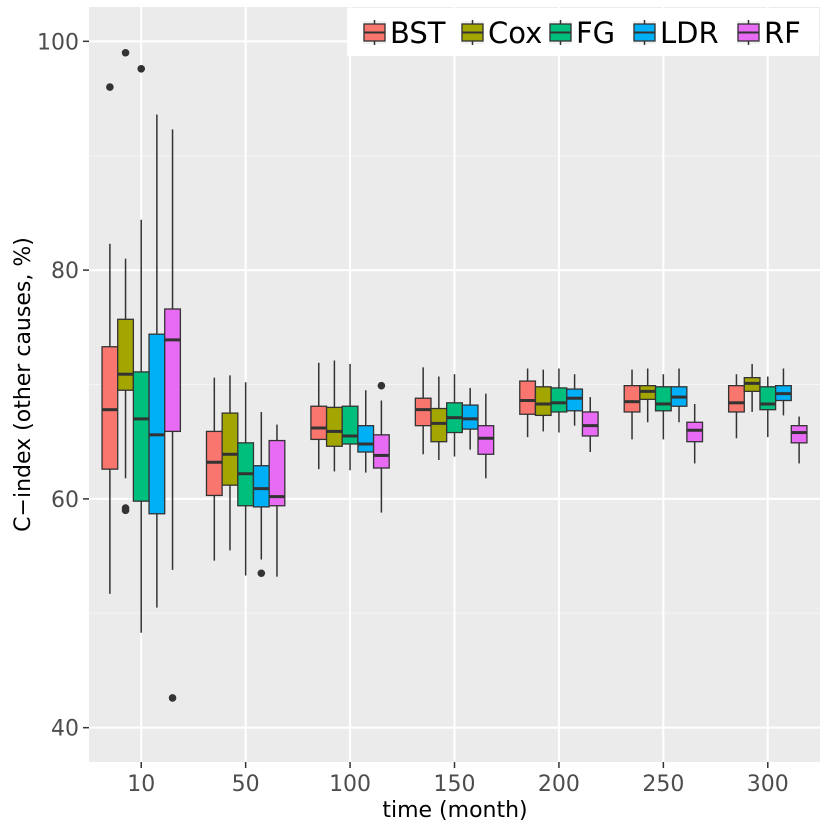 The height and width of the screenshot is (830, 830). What do you see at coordinates (65, 271) in the screenshot?
I see `y-tick-label: 80` at bounding box center [65, 271].